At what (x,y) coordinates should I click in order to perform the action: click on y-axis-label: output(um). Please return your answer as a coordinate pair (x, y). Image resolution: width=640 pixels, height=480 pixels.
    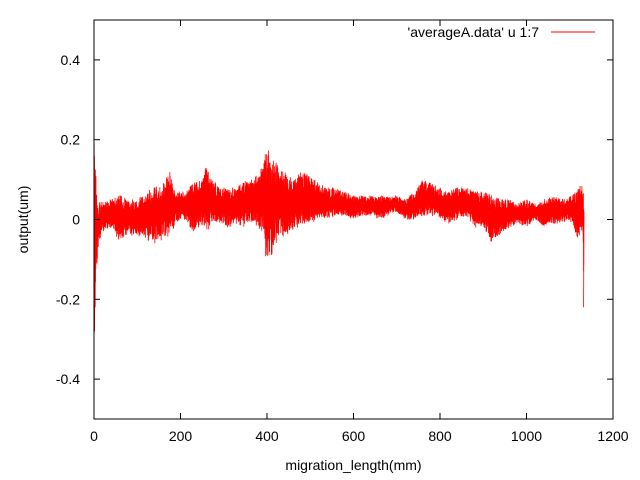
    Looking at the image, I should click on (23, 220).